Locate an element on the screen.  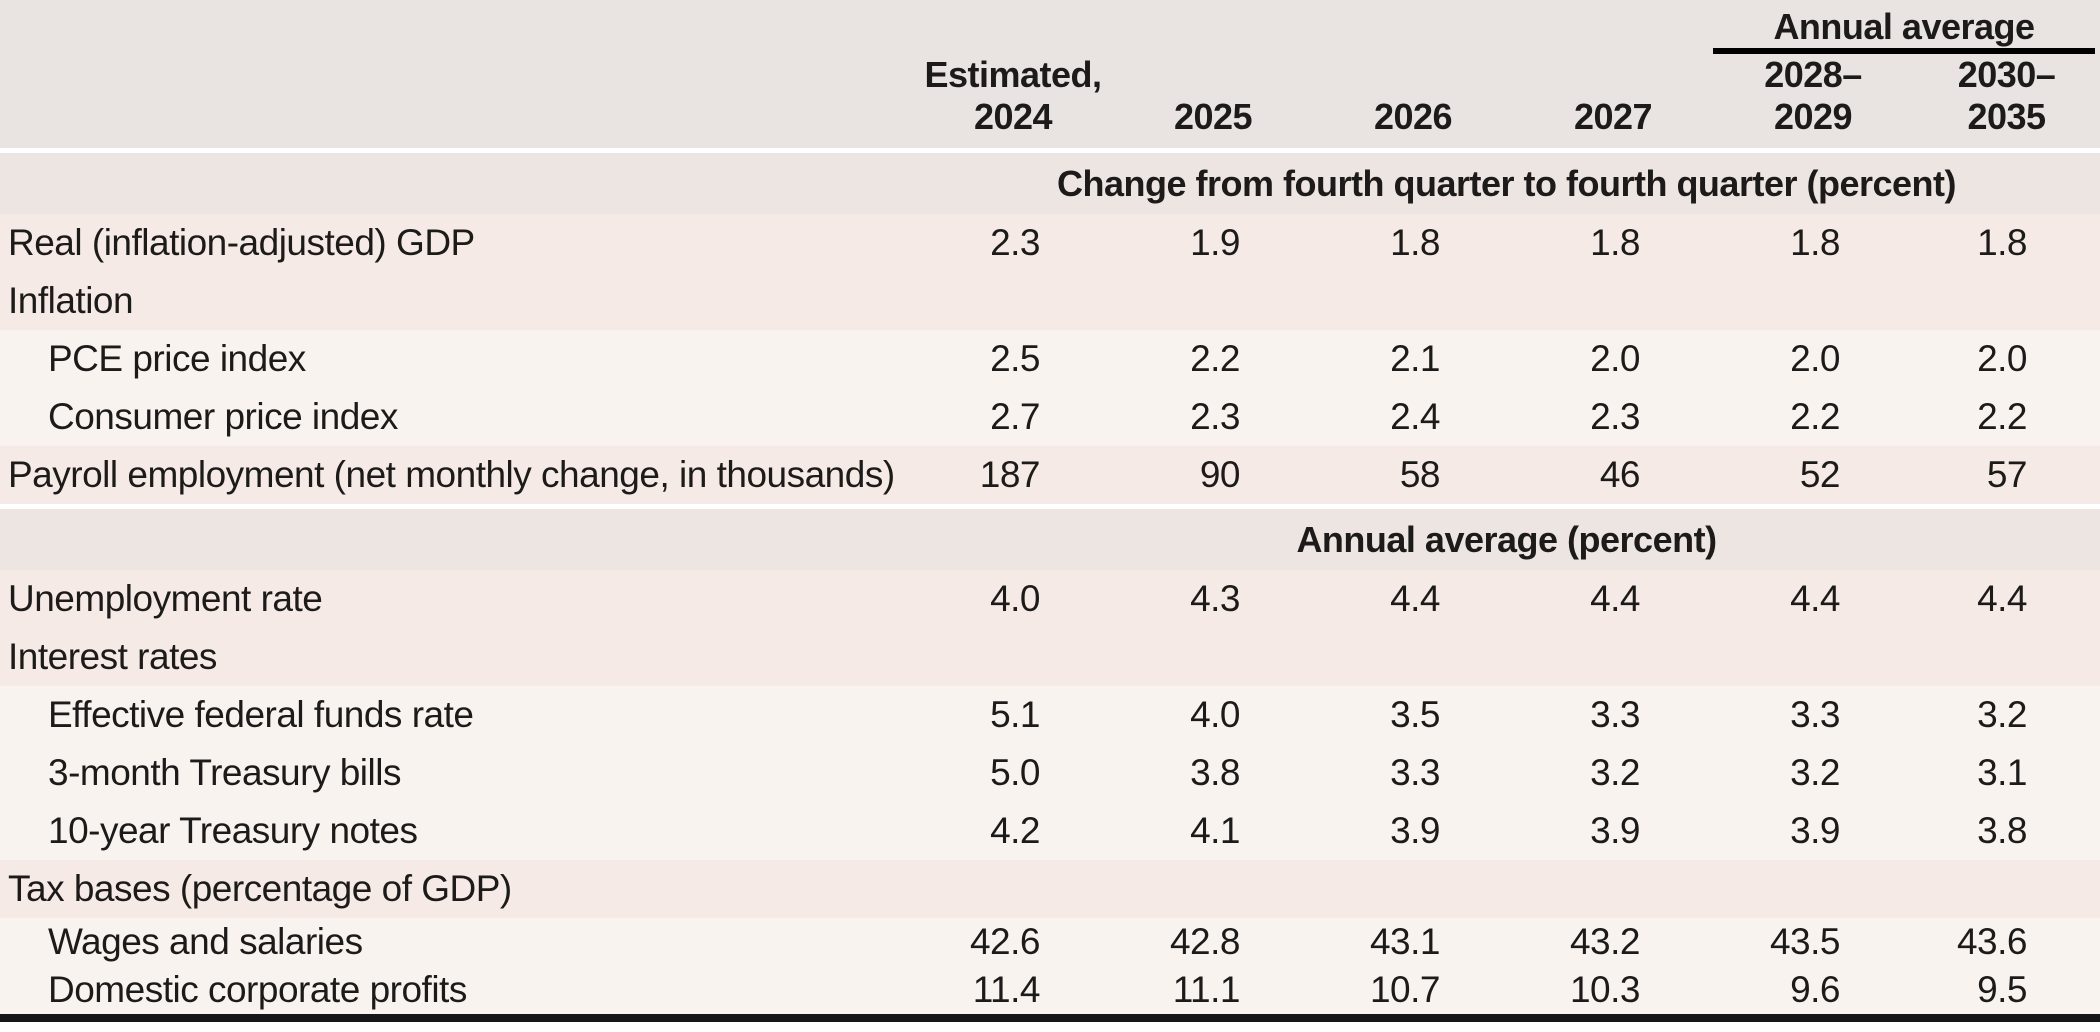
column-header-line2: 2029 is located at coordinates (1813, 116).